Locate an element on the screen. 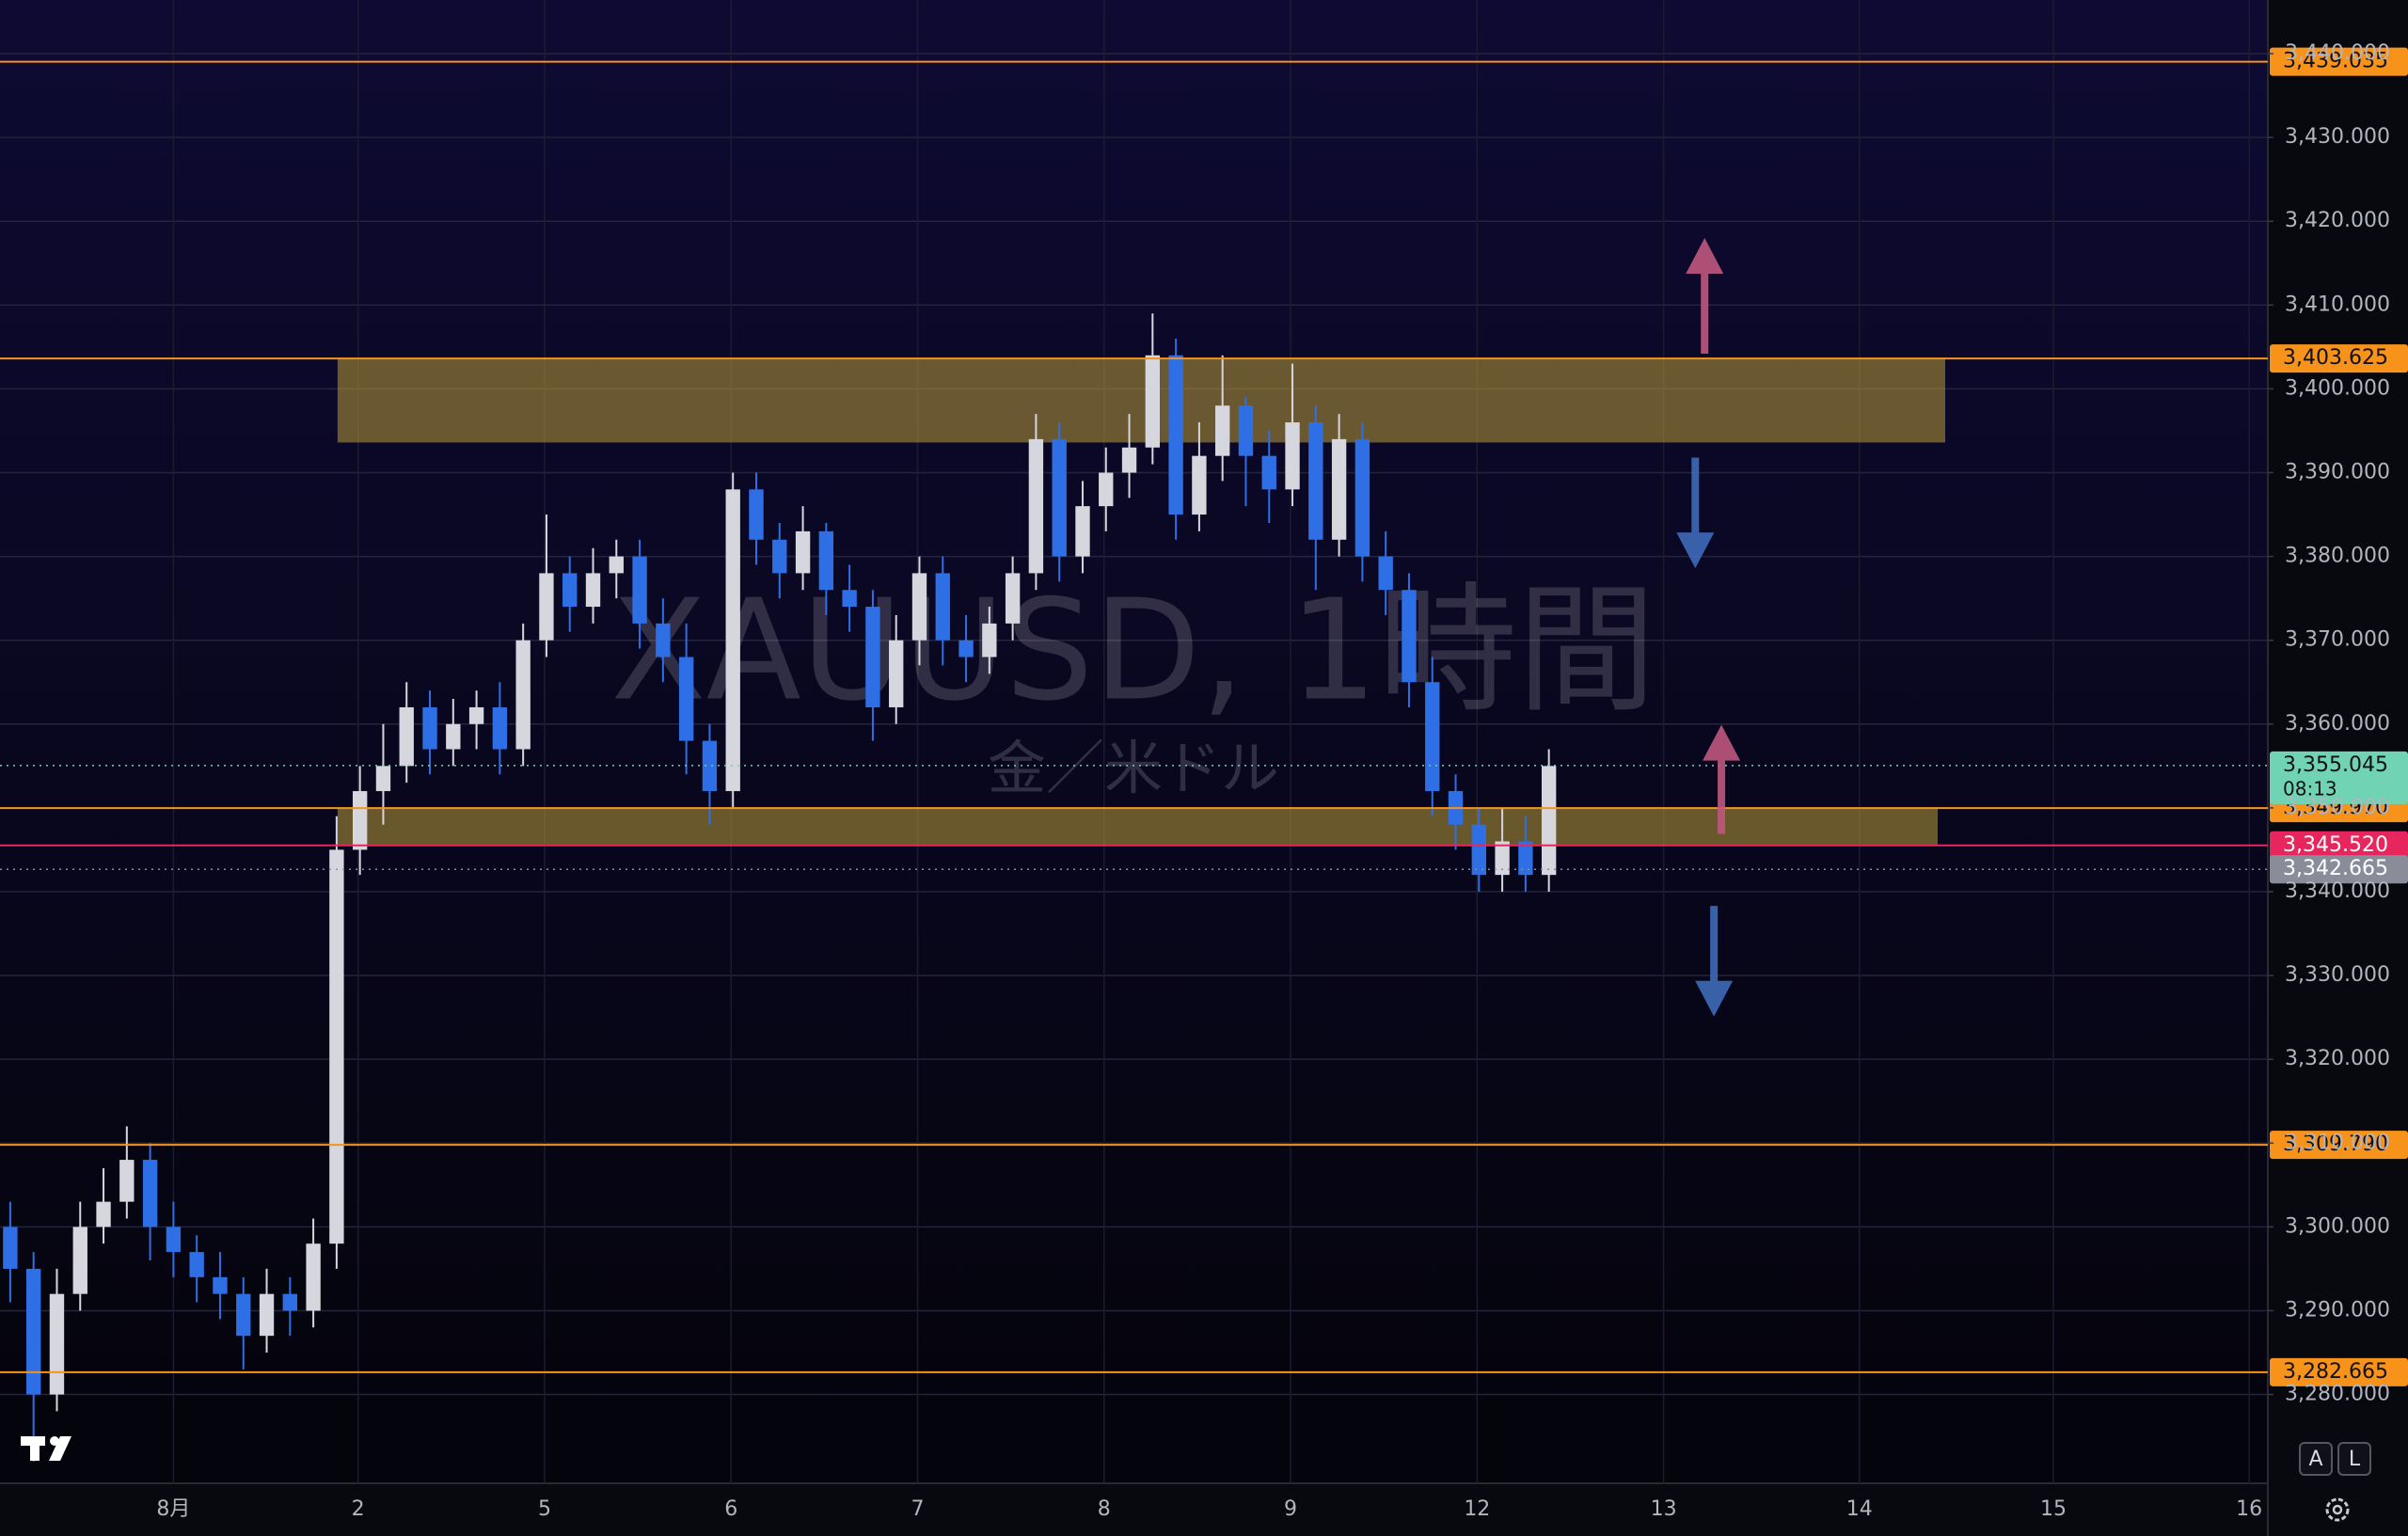  y-tick-label: 3,310.000 is located at coordinates (2338, 1142).